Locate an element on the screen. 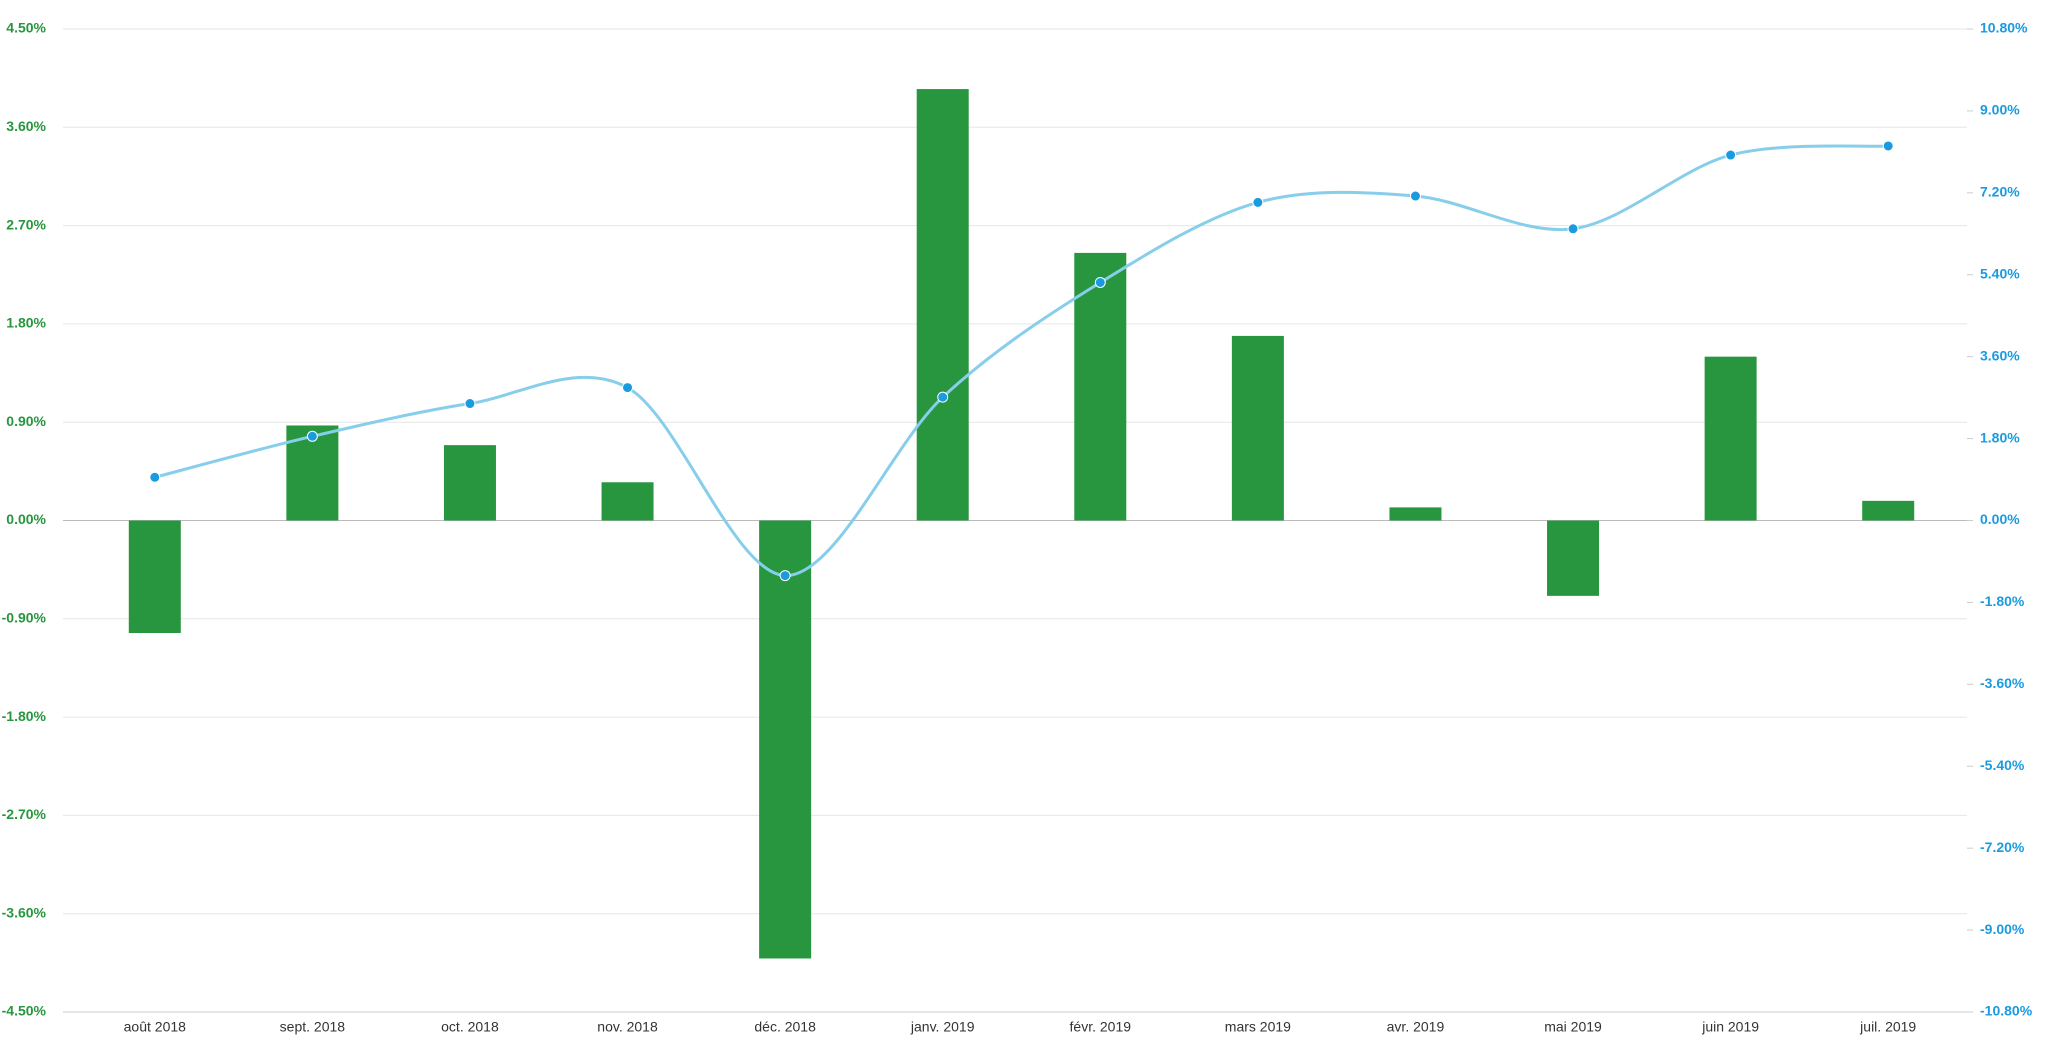  y2-tick-label: -10.80% is located at coordinates (2006, 1011).